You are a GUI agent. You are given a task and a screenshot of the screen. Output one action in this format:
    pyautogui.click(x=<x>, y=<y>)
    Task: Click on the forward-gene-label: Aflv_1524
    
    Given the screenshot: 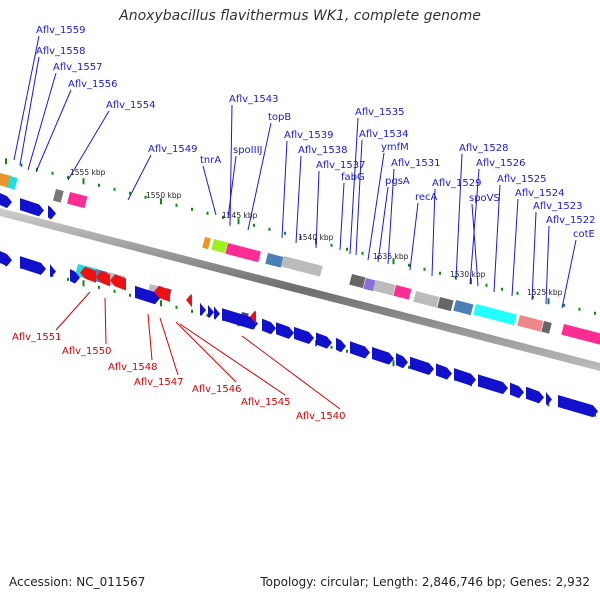 What is the action you would take?
    pyautogui.click(x=540, y=193)
    